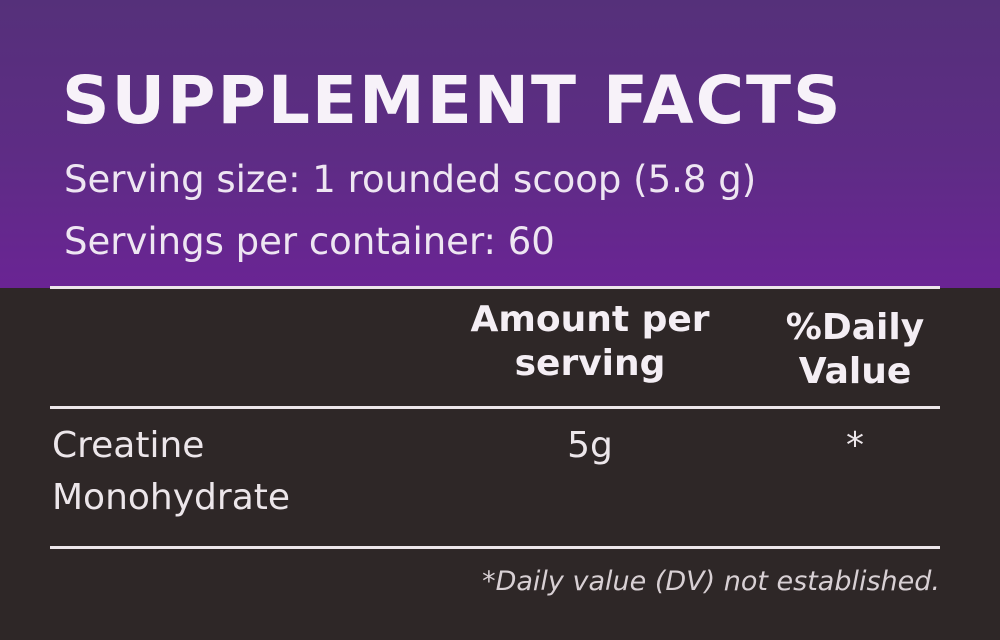 This screenshot has width=1000, height=640. Describe the element at coordinates (590, 445) in the screenshot. I see `ingredient-amount: 5g` at that location.